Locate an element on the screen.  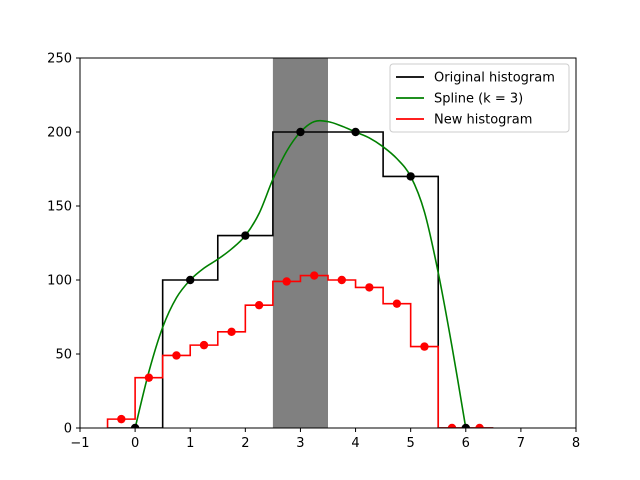
y-tick-label: 200 is located at coordinates (59, 133).